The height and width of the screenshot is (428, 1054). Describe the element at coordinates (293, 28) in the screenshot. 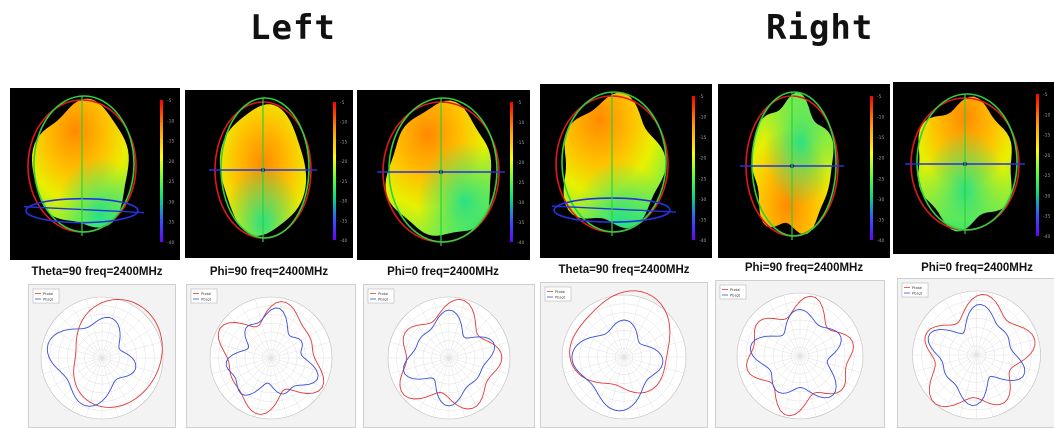

I see `left-heading: Left` at that location.